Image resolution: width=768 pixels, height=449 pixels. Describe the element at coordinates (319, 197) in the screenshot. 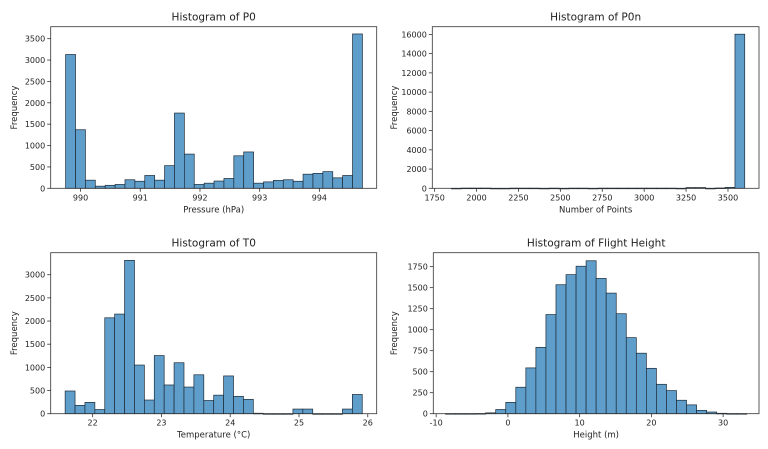

I see `x-tick-label: 994` at that location.